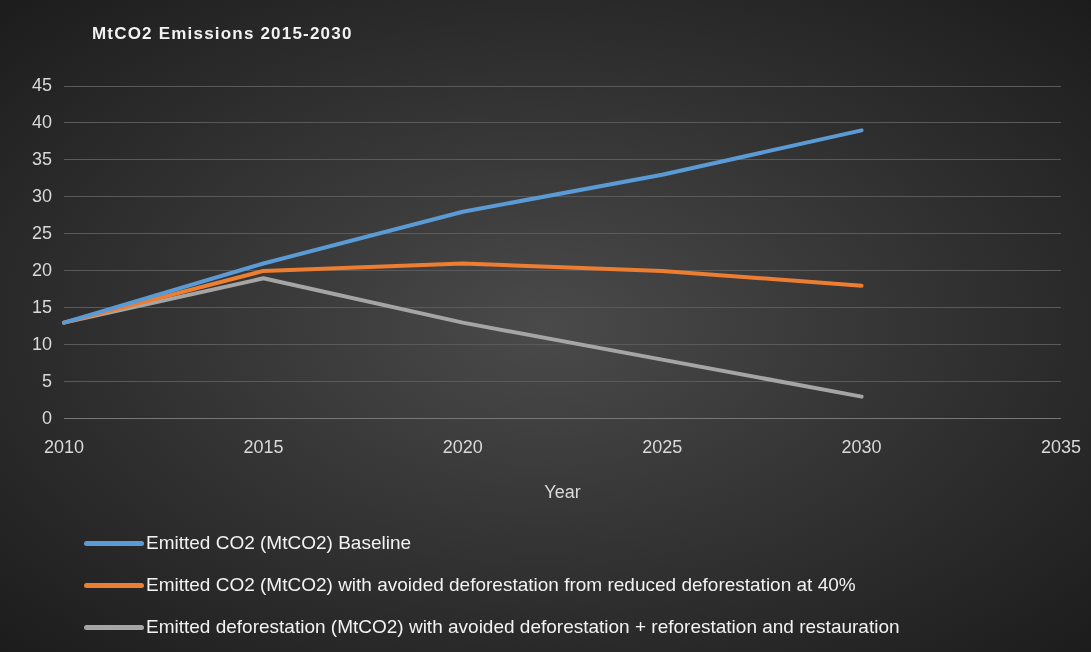  What do you see at coordinates (42, 84) in the screenshot?
I see `y-tick-label: 45` at bounding box center [42, 84].